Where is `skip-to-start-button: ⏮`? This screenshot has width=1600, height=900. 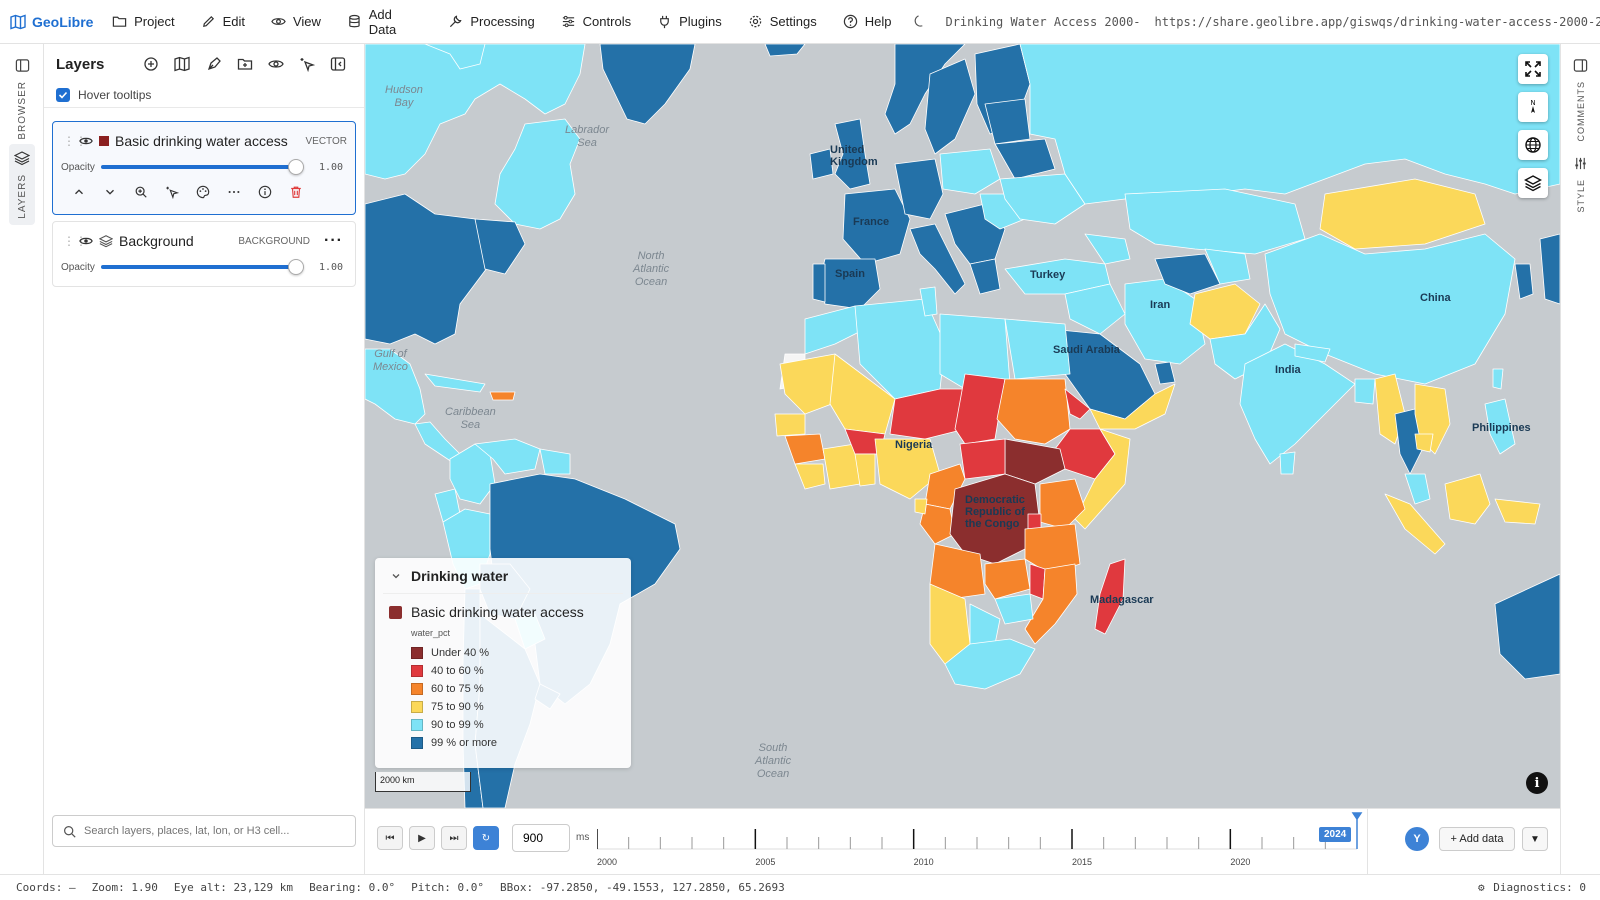
skip-to-start-button: ⏮ is located at coordinates (390, 838).